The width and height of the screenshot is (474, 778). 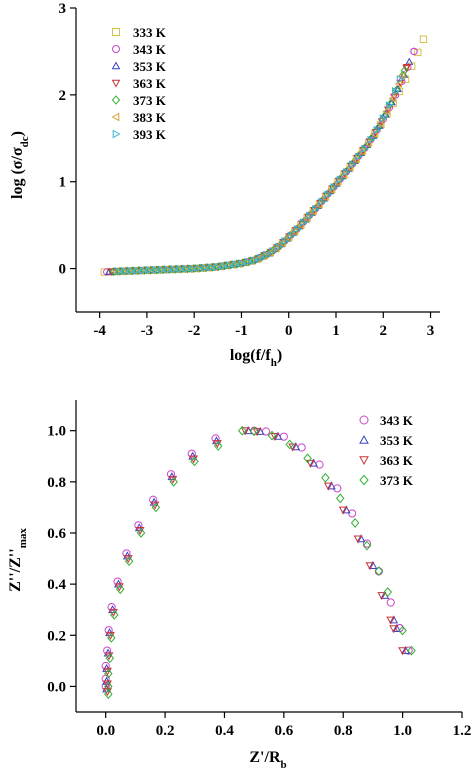 What do you see at coordinates (56, 483) in the screenshot?
I see `y-tick-label: 0.8` at bounding box center [56, 483].